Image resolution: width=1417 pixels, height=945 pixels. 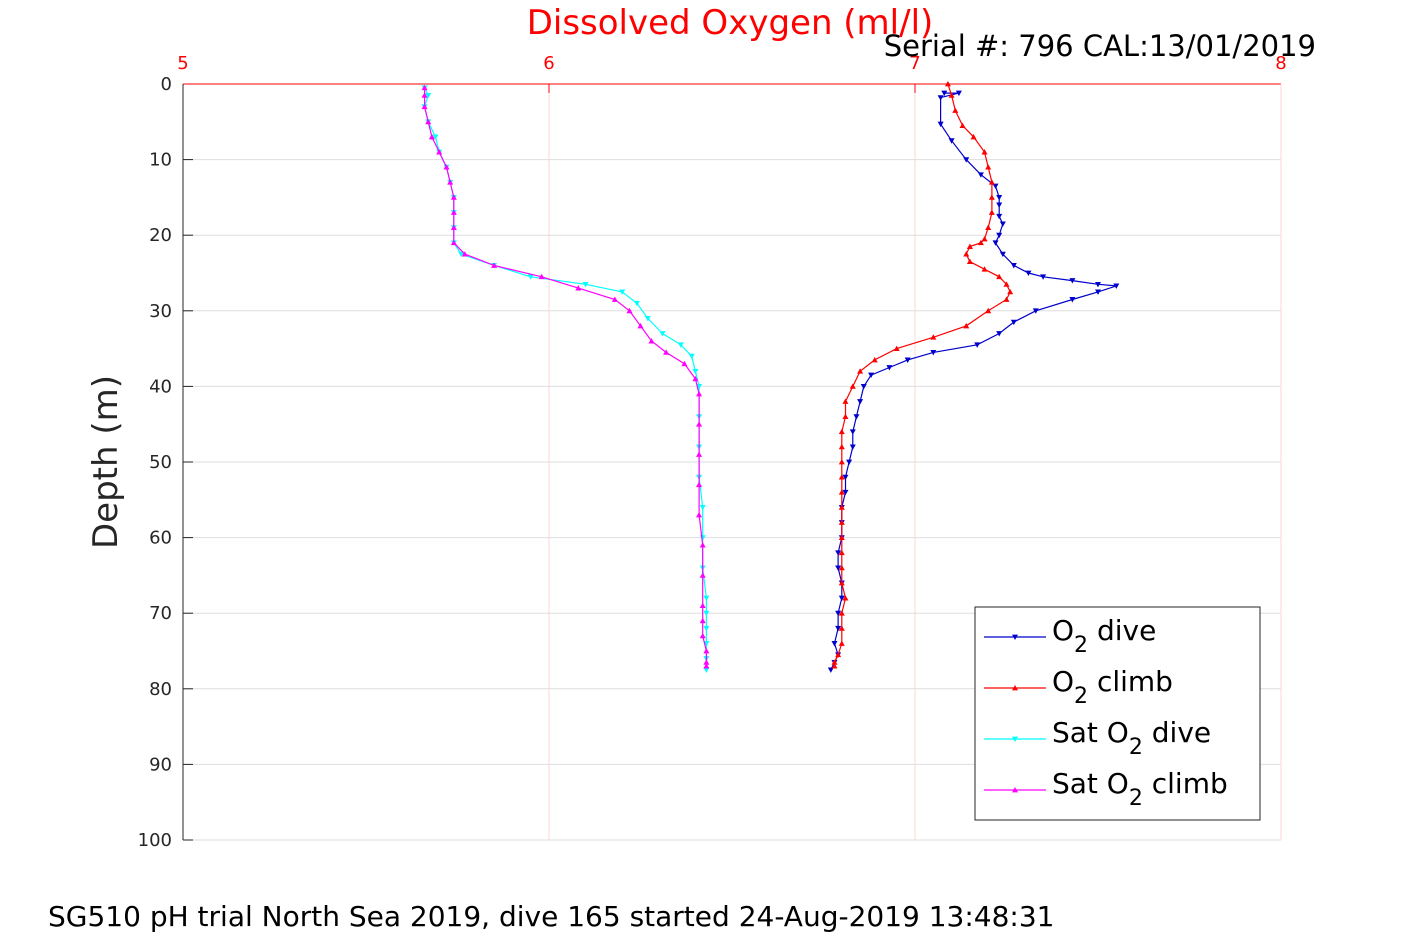 I want to click on legend-label: Sat O2 dive, so click(x=1131, y=738).